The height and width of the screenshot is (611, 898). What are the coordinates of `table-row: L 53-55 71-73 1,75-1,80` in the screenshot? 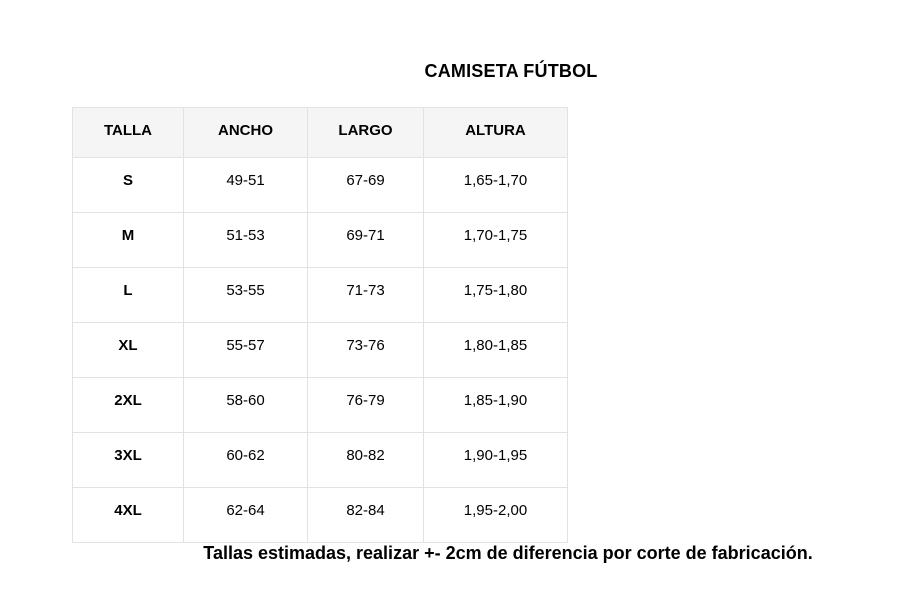 It's located at (320, 295).